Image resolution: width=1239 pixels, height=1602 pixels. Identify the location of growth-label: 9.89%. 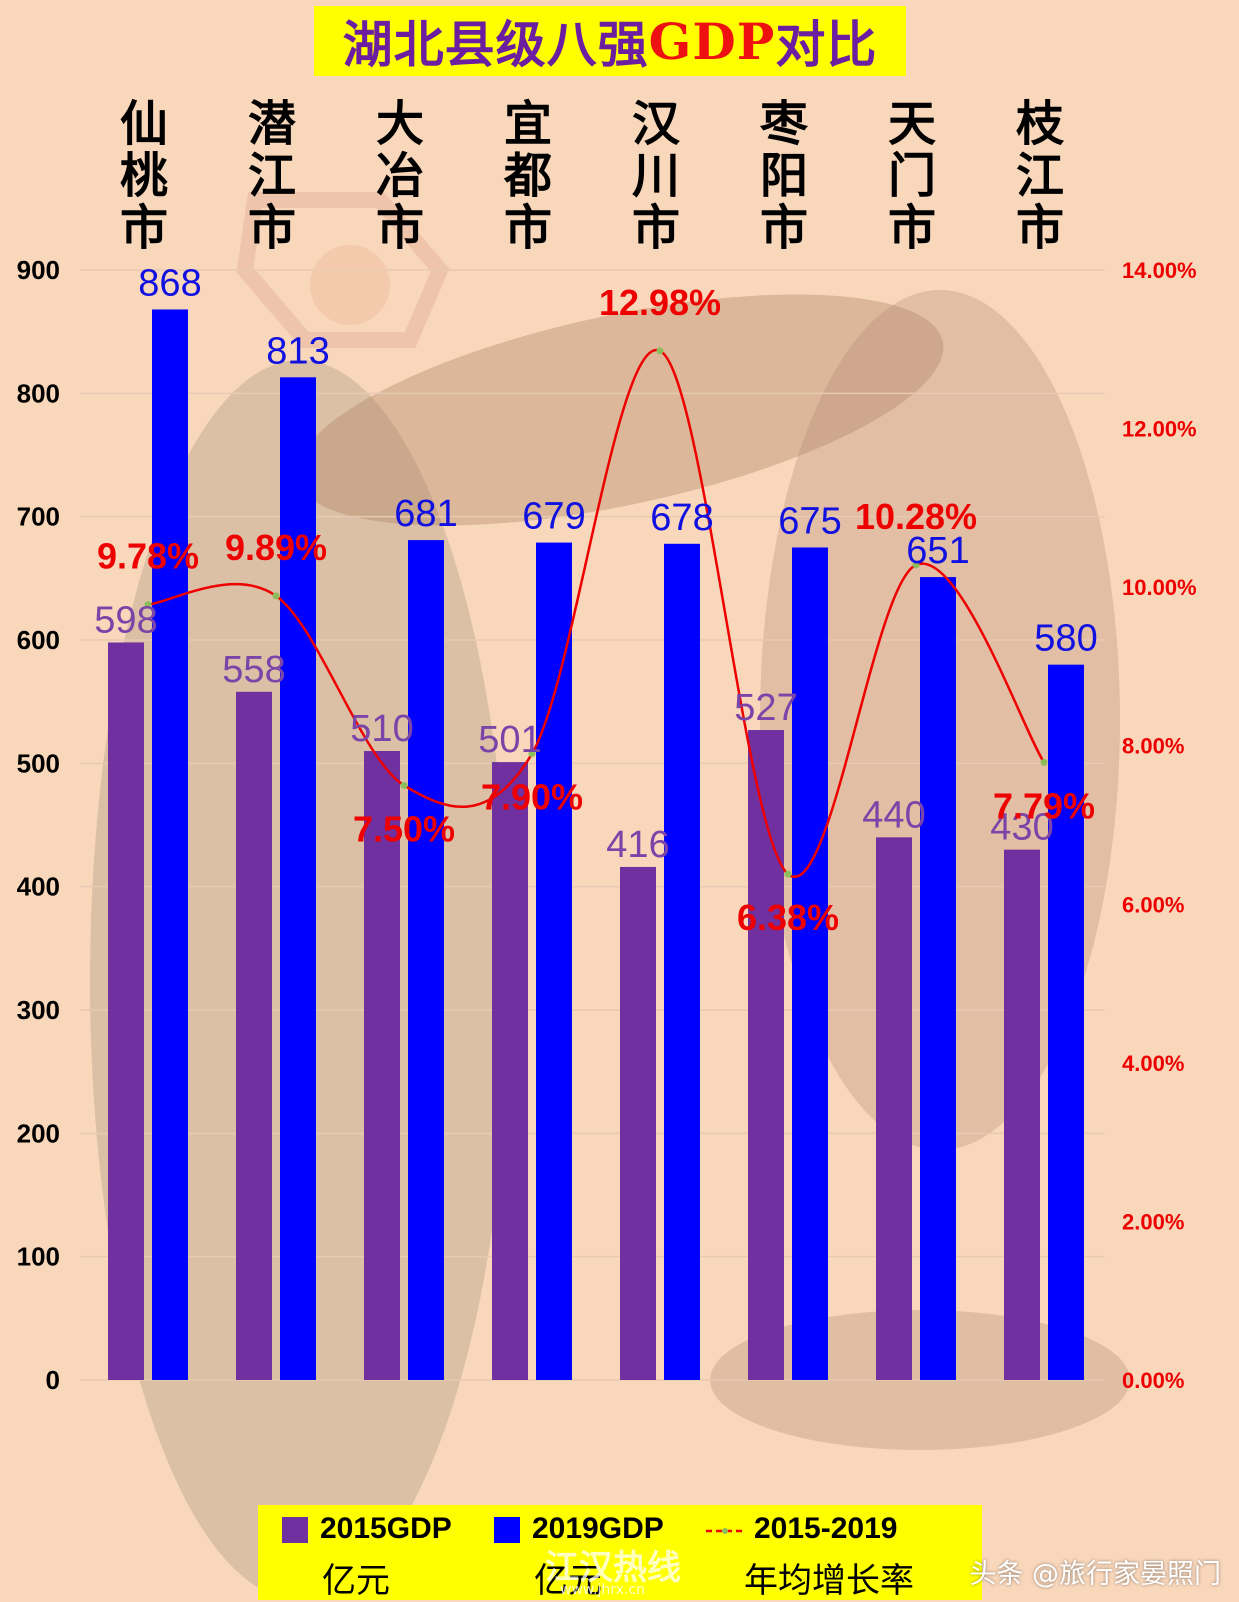
(276, 547).